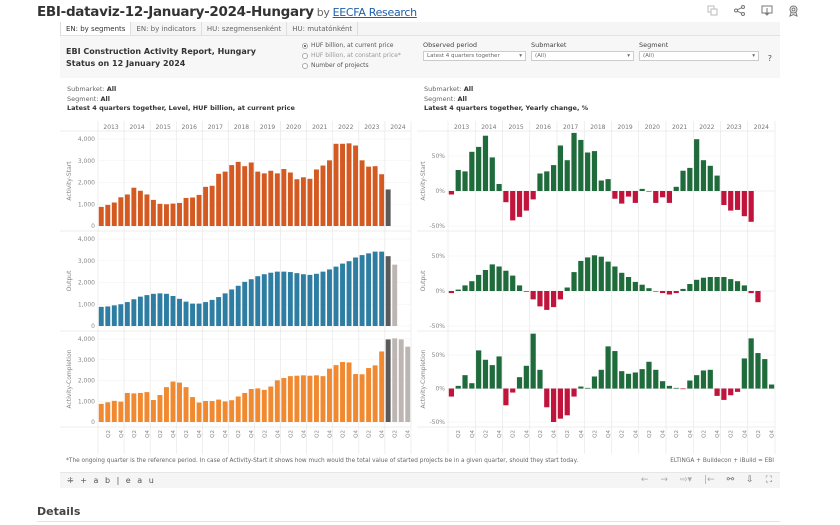  What do you see at coordinates (96, 28) in the screenshot?
I see `tab-en-by-segments: EN: by segments` at bounding box center [96, 28].